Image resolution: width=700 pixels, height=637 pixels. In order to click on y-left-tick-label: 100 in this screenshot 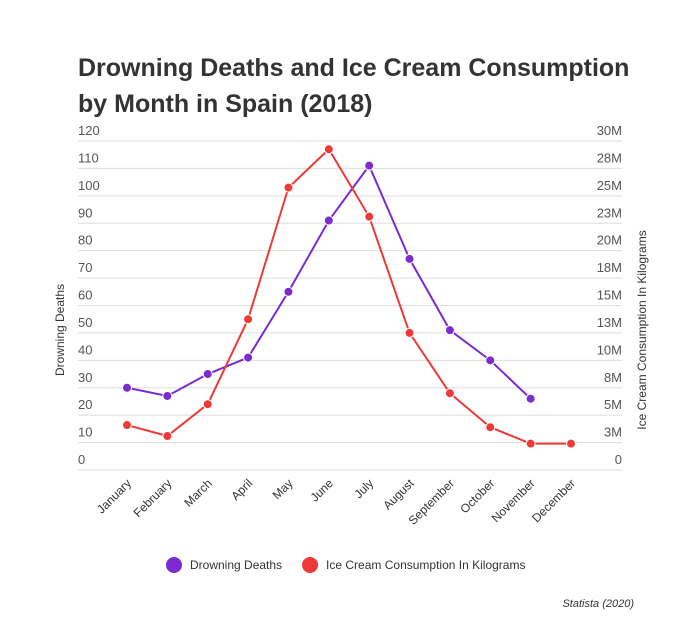, I will do `click(89, 185)`.